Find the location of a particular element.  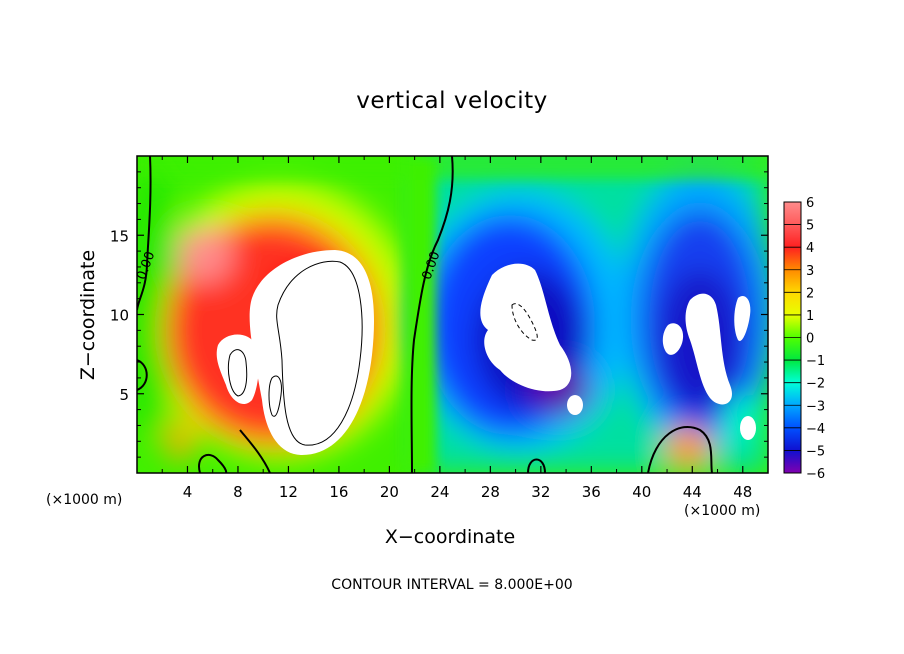

colorbar-label: −5 is located at coordinates (815, 451).